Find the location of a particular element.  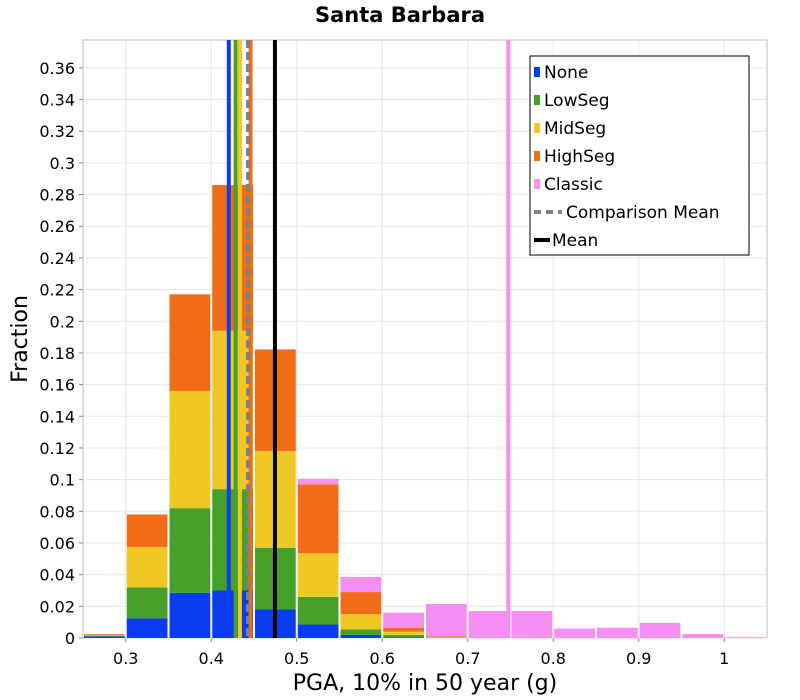

y-tick-label: 0 is located at coordinates (70, 638).